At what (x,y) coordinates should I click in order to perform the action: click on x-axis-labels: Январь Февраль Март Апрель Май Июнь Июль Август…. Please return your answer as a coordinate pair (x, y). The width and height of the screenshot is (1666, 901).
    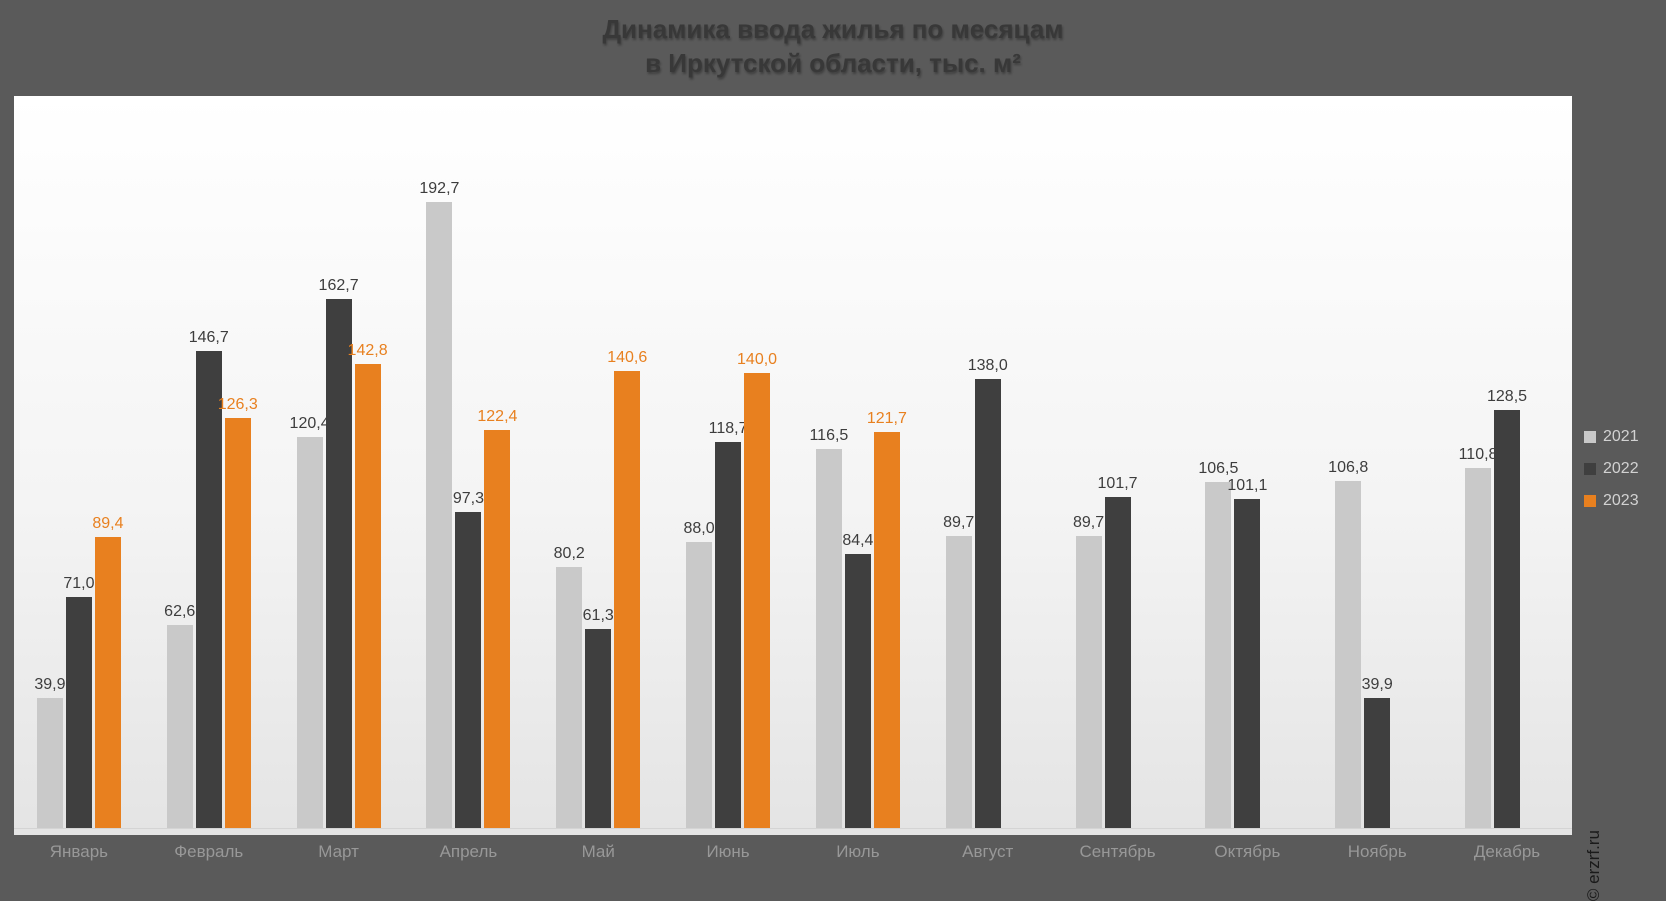
    Looking at the image, I should click on (793, 852).